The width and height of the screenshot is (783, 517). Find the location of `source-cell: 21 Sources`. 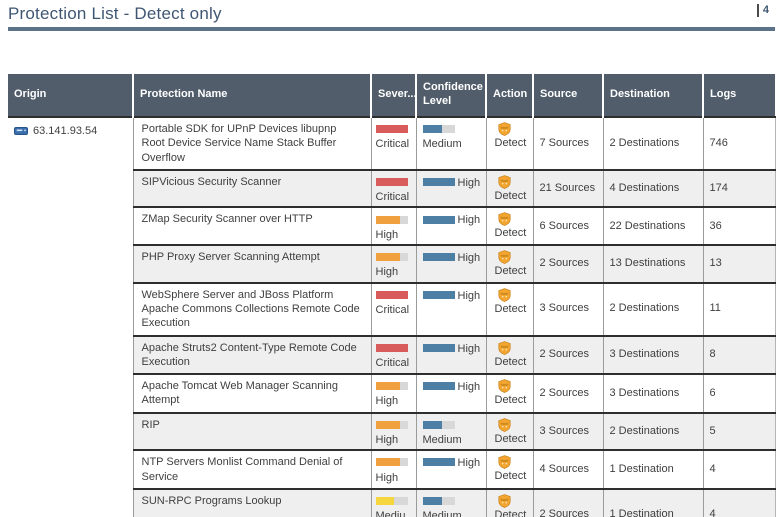

source-cell: 21 Sources is located at coordinates (567, 188).